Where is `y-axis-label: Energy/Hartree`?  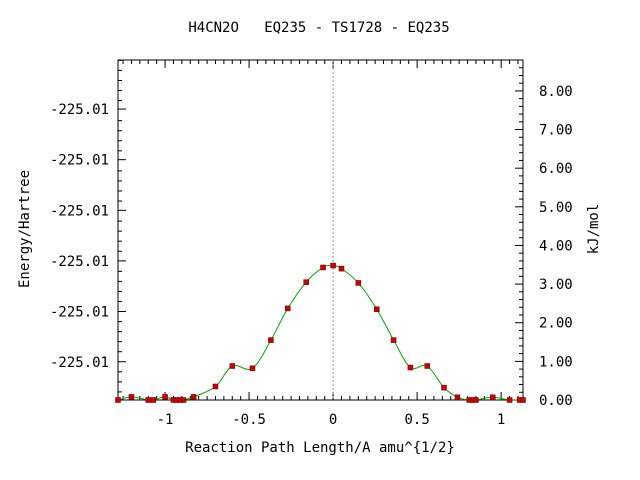
y-axis-label: Energy/Hartree is located at coordinates (25, 229).